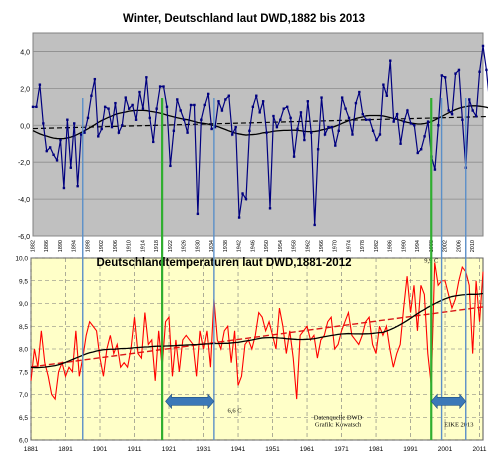 The image size is (488, 464). What do you see at coordinates (203, 449) in the screenshot?
I see `annual-x-tick-label: 1931` at bounding box center [203, 449].